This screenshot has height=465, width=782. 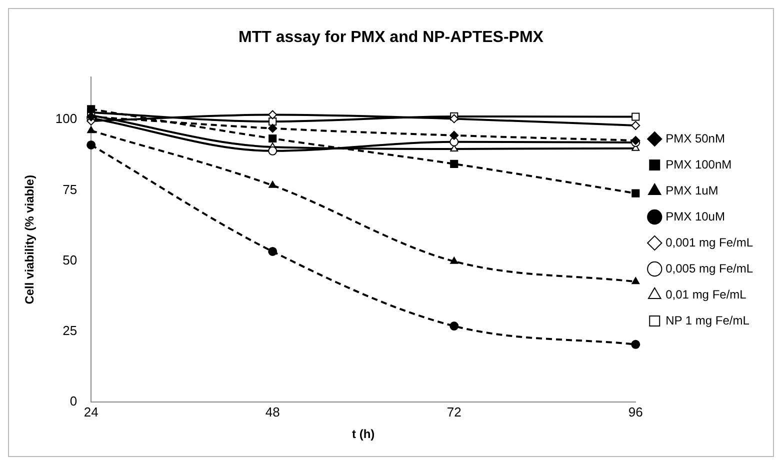 I want to click on x-axis-title: t (h), so click(x=363, y=434).